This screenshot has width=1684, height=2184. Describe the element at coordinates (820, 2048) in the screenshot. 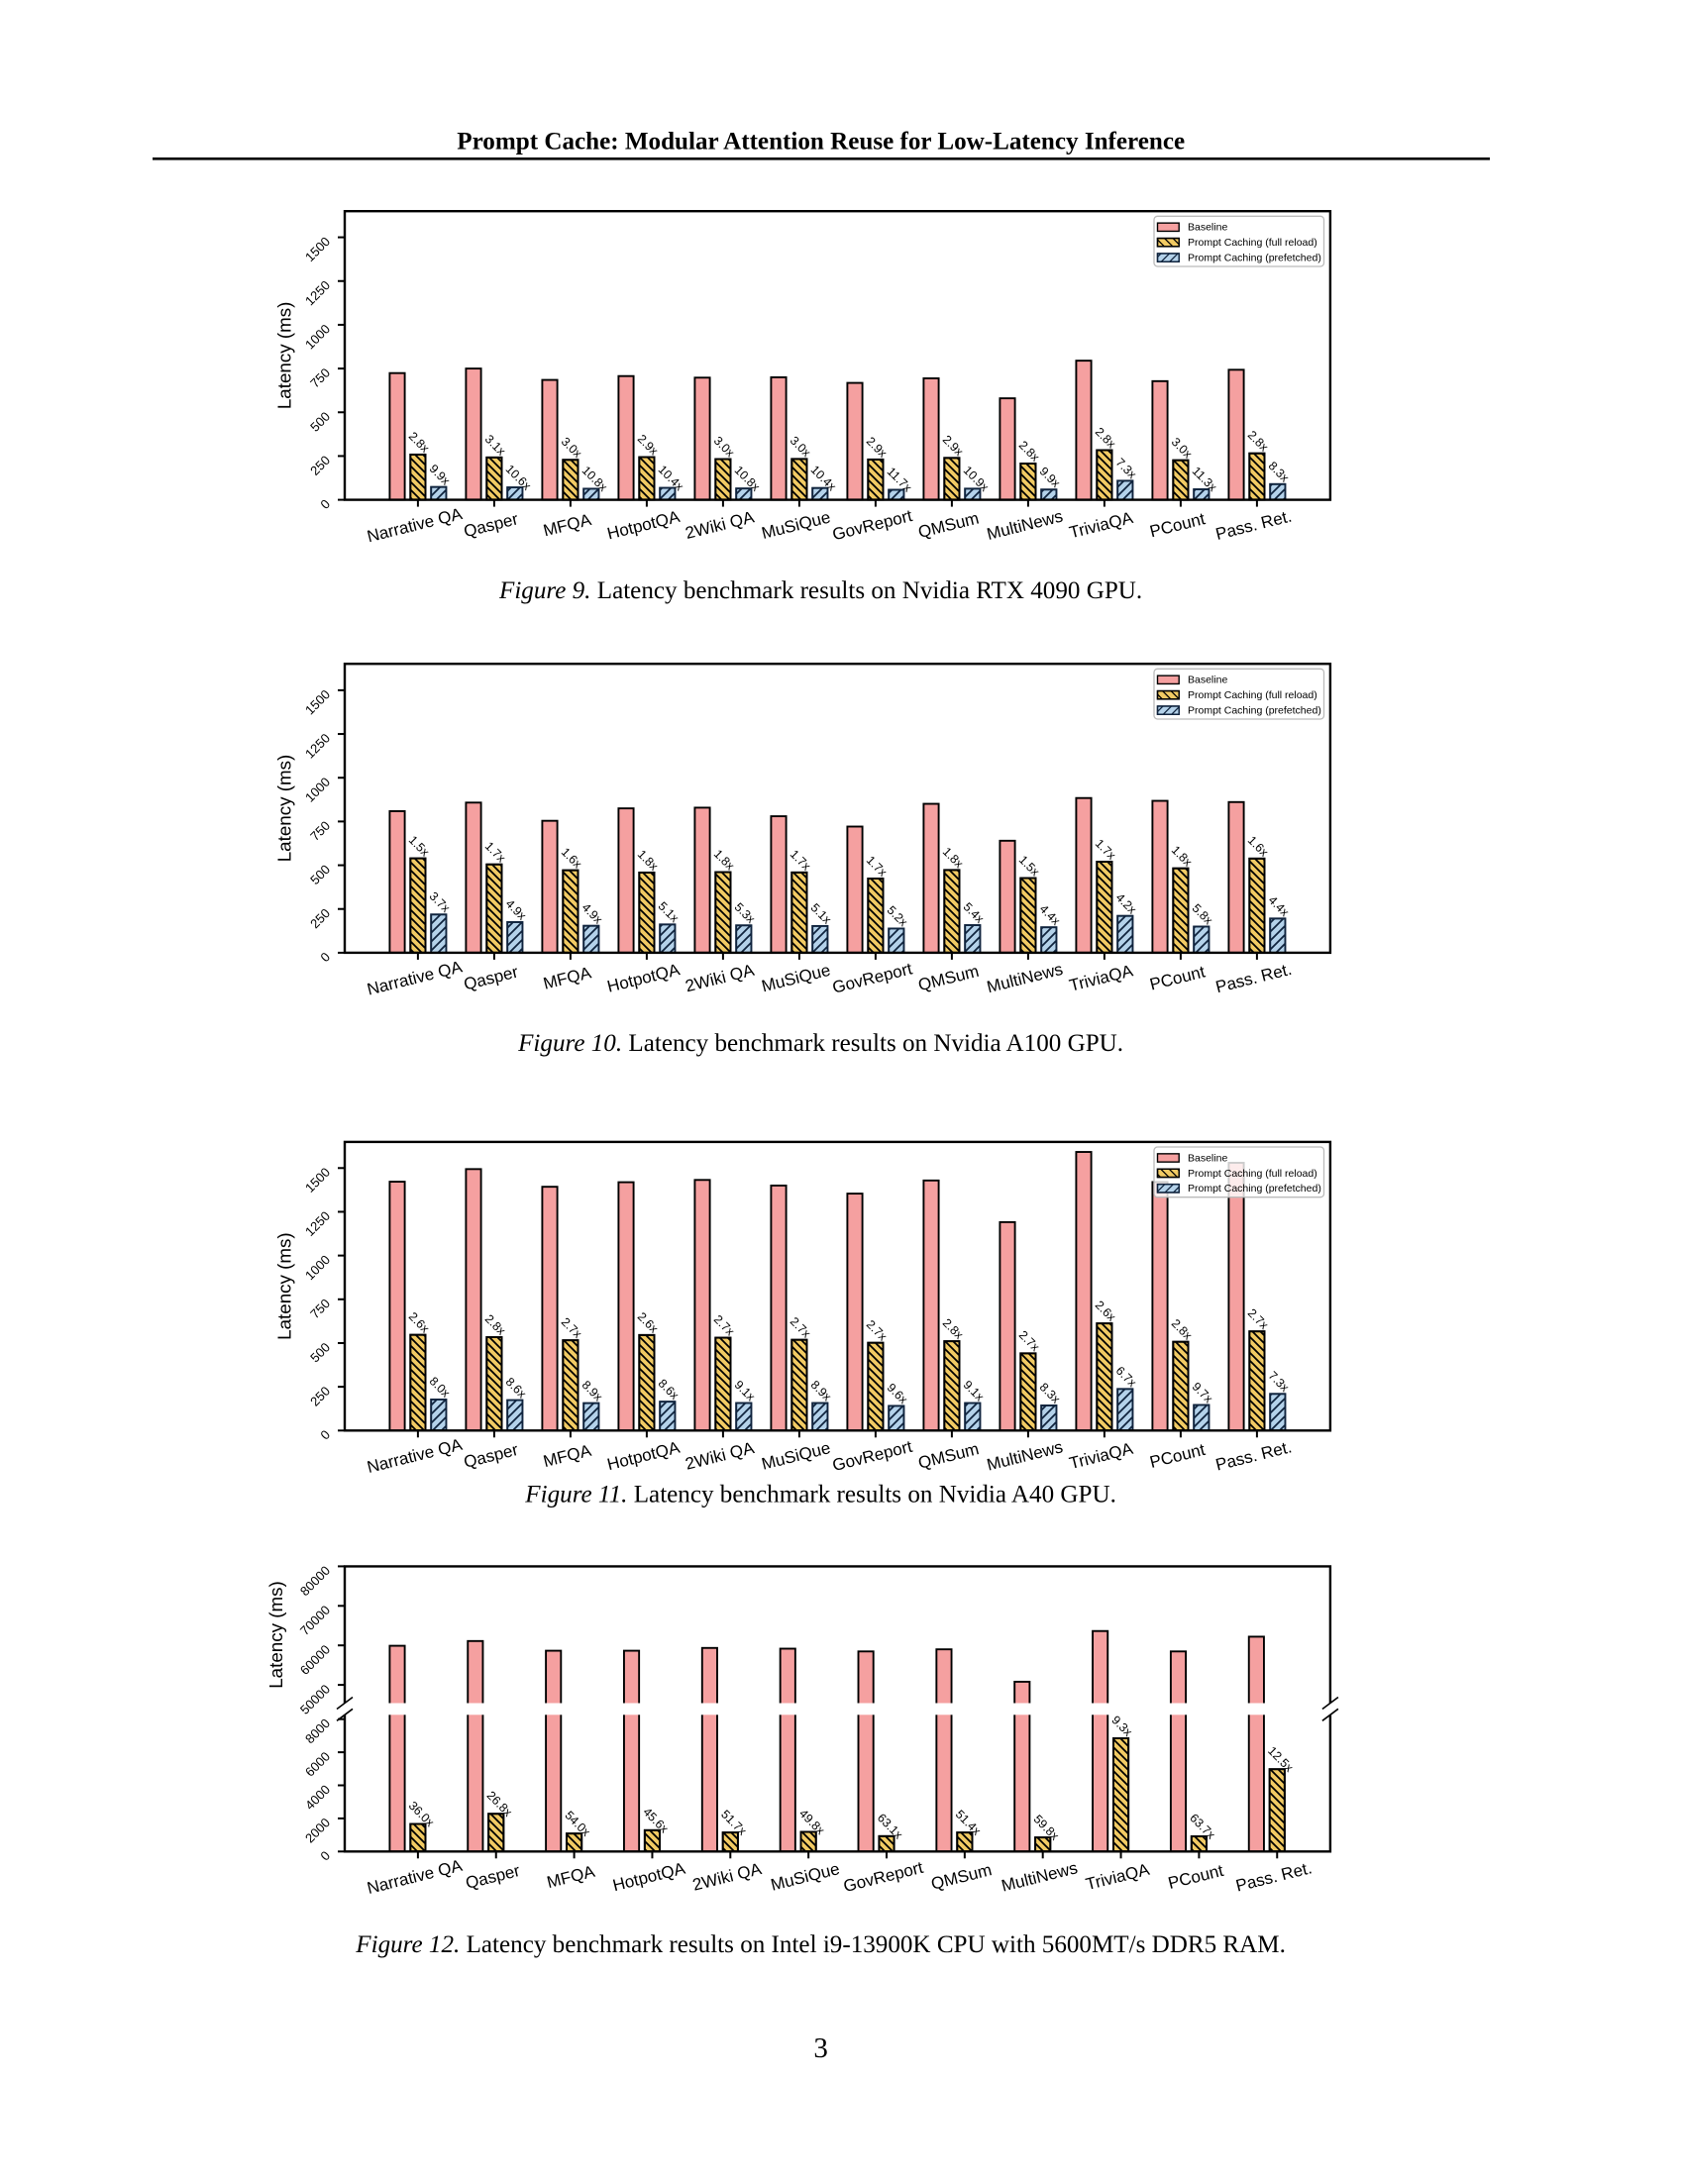

I see `svg-text: 3` at that location.